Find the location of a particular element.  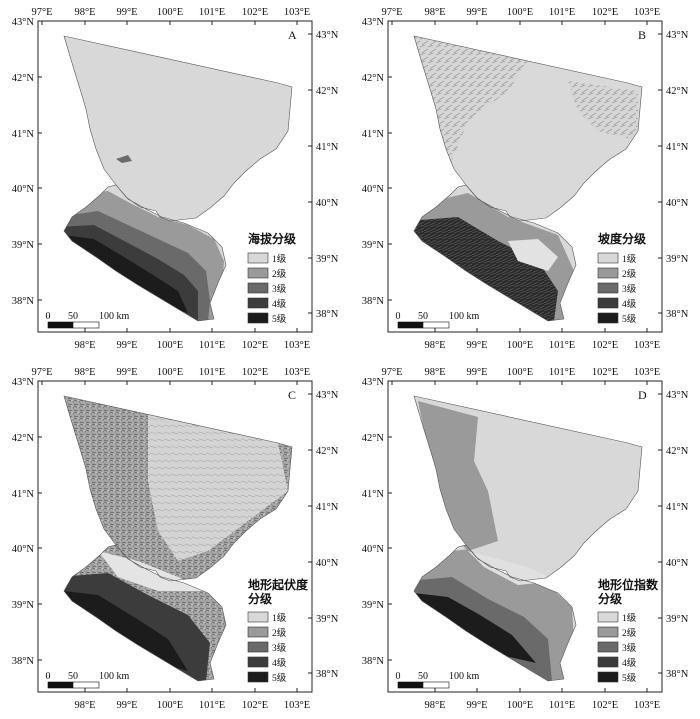

left-tick-label: 42°N is located at coordinates (373, 78).